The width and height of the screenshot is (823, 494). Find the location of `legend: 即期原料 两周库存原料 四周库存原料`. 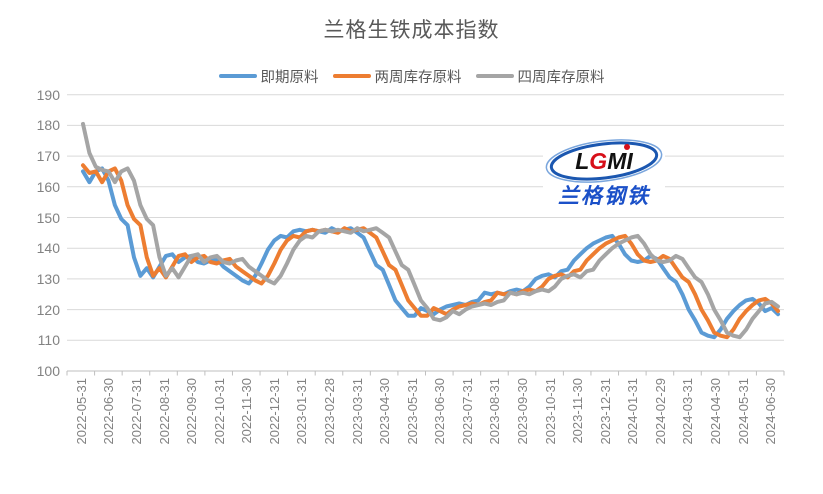

legend: 即期原料 两周库存原料 四周库存原料 is located at coordinates (411, 76).